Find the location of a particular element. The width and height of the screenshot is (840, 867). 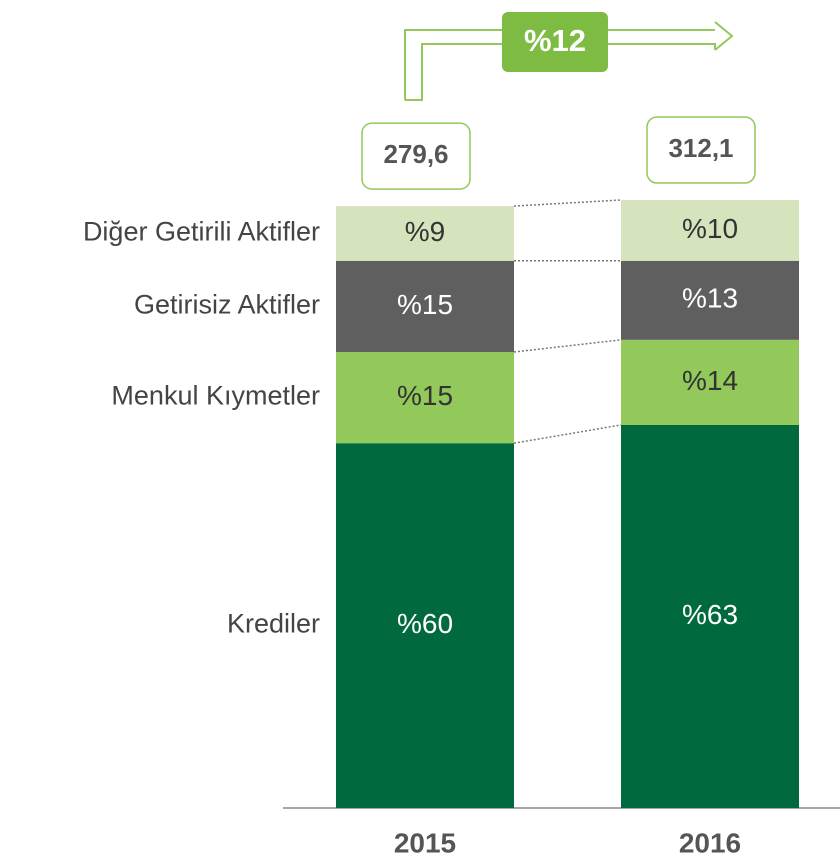

value-label: %13 is located at coordinates (710, 298).